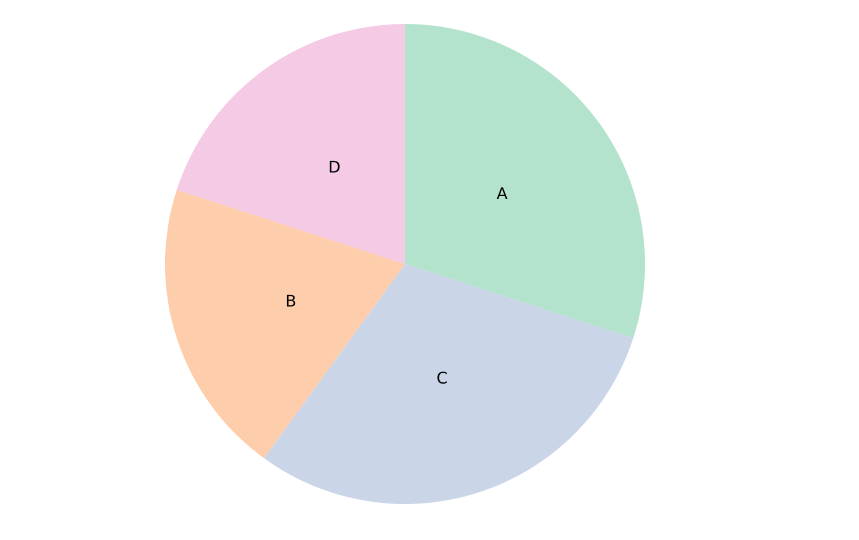 The height and width of the screenshot is (540, 859). What do you see at coordinates (442, 378) in the screenshot?
I see `slice-label: C` at bounding box center [442, 378].